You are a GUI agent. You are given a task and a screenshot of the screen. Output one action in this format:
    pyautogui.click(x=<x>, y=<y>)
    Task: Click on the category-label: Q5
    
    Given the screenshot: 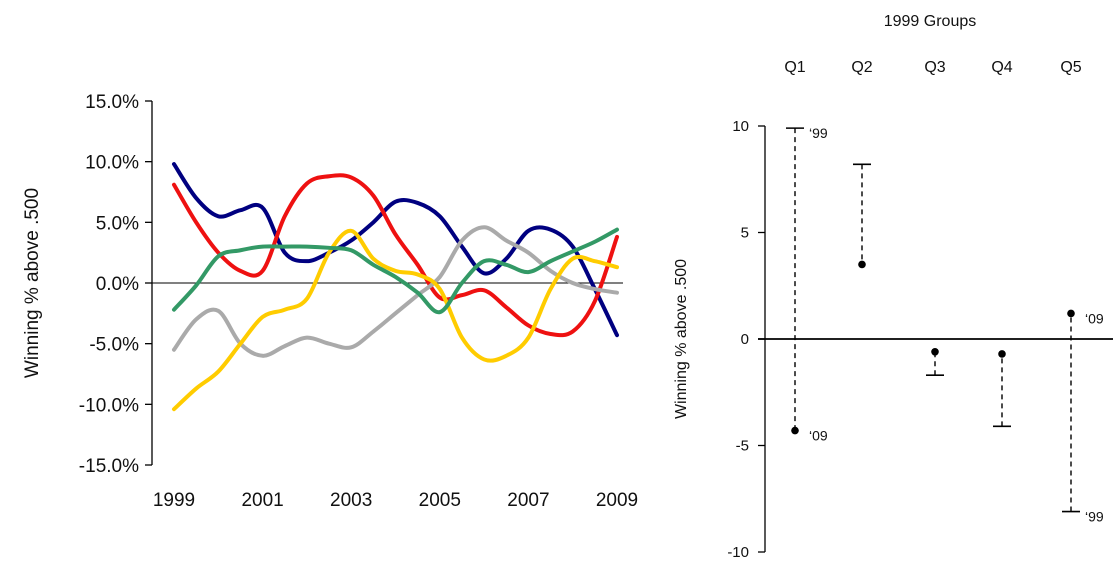 What is the action you would take?
    pyautogui.click(x=1070, y=67)
    